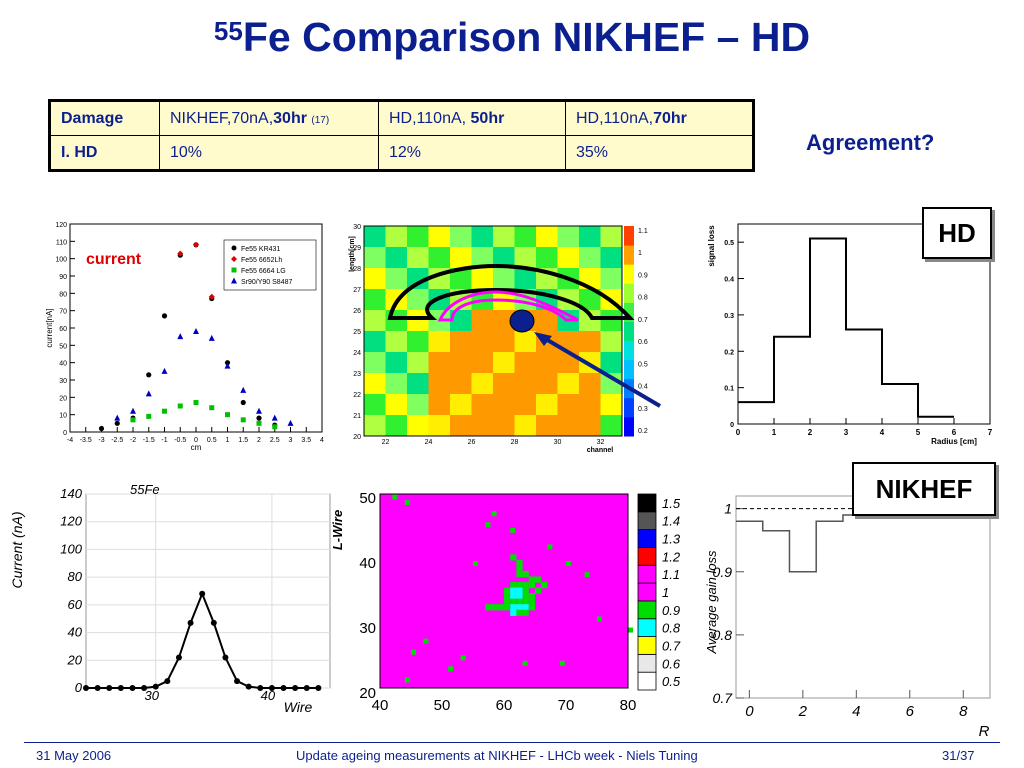  Describe the element at coordinates (212, 440) in the screenshot. I see `x-tick-label: 0.5` at that location.